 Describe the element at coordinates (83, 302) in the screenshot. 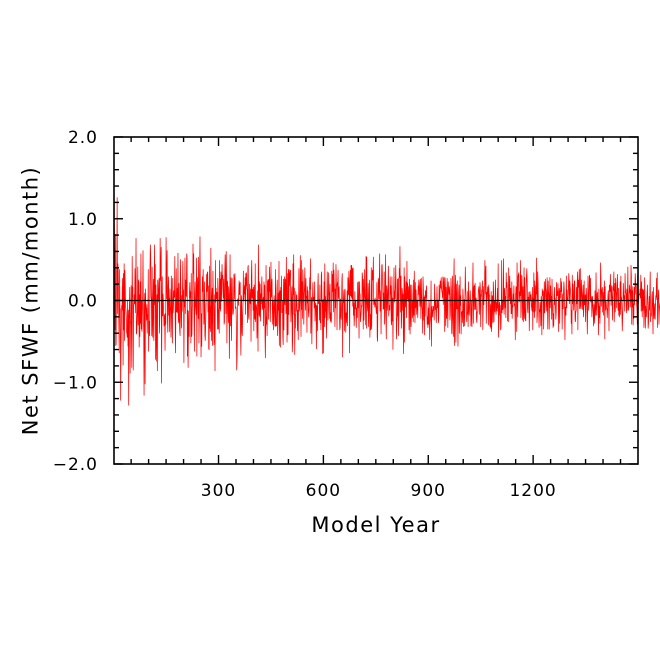

I see `y-tick-label: 0.0` at that location.